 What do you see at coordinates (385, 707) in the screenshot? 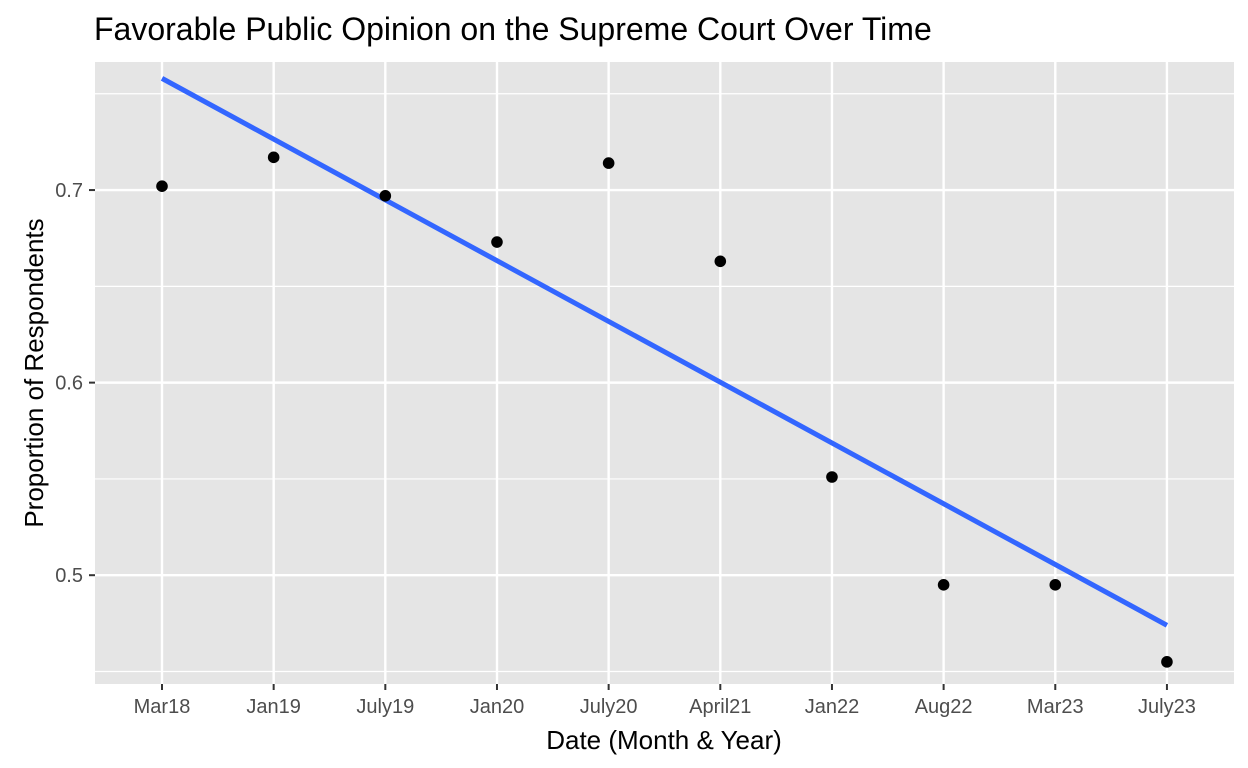
I see `x-tick-label: July19` at bounding box center [385, 707].